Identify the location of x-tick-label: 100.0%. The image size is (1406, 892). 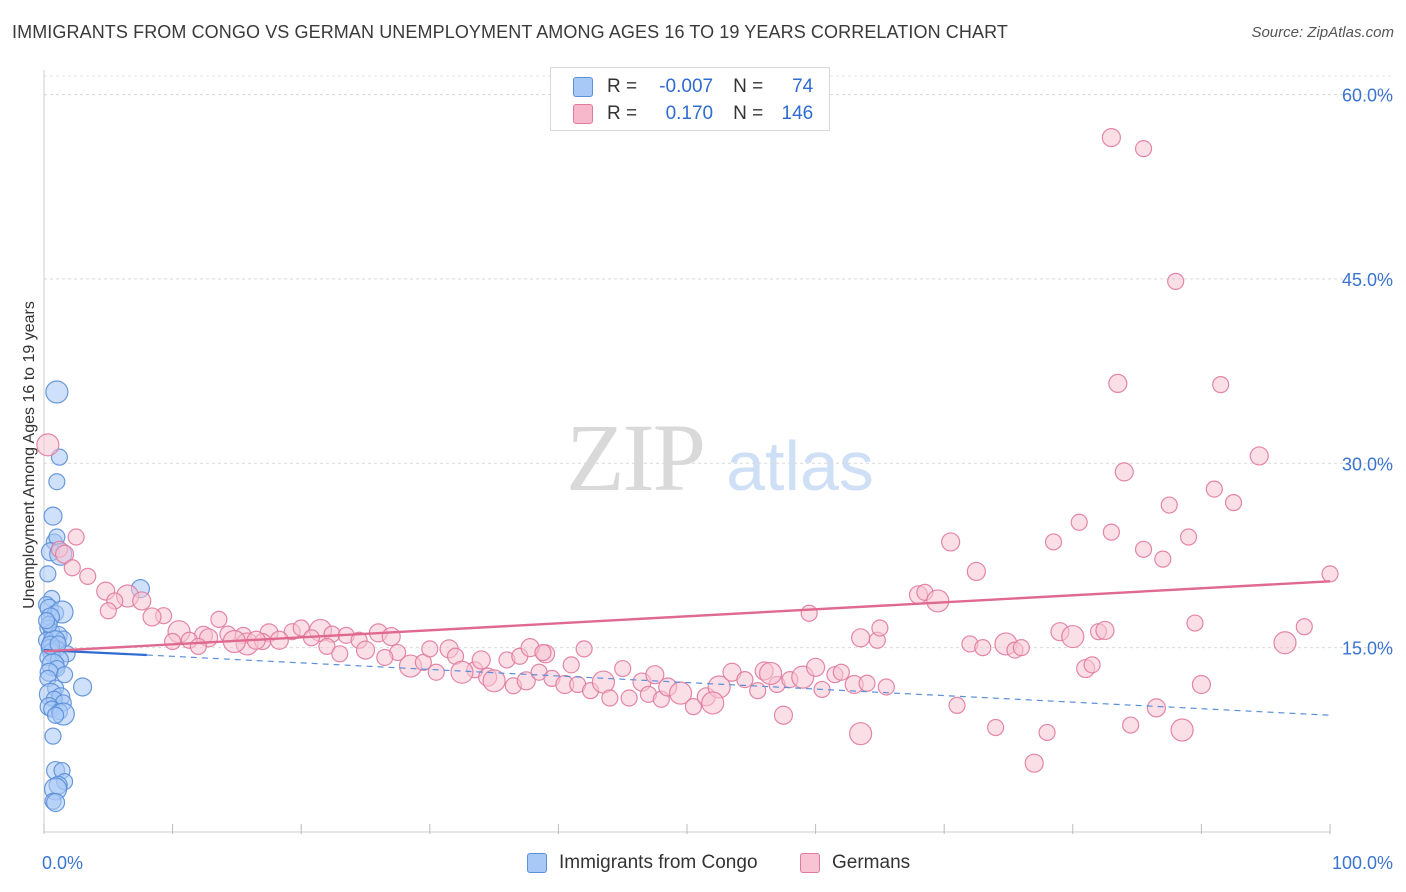
(1362, 863).